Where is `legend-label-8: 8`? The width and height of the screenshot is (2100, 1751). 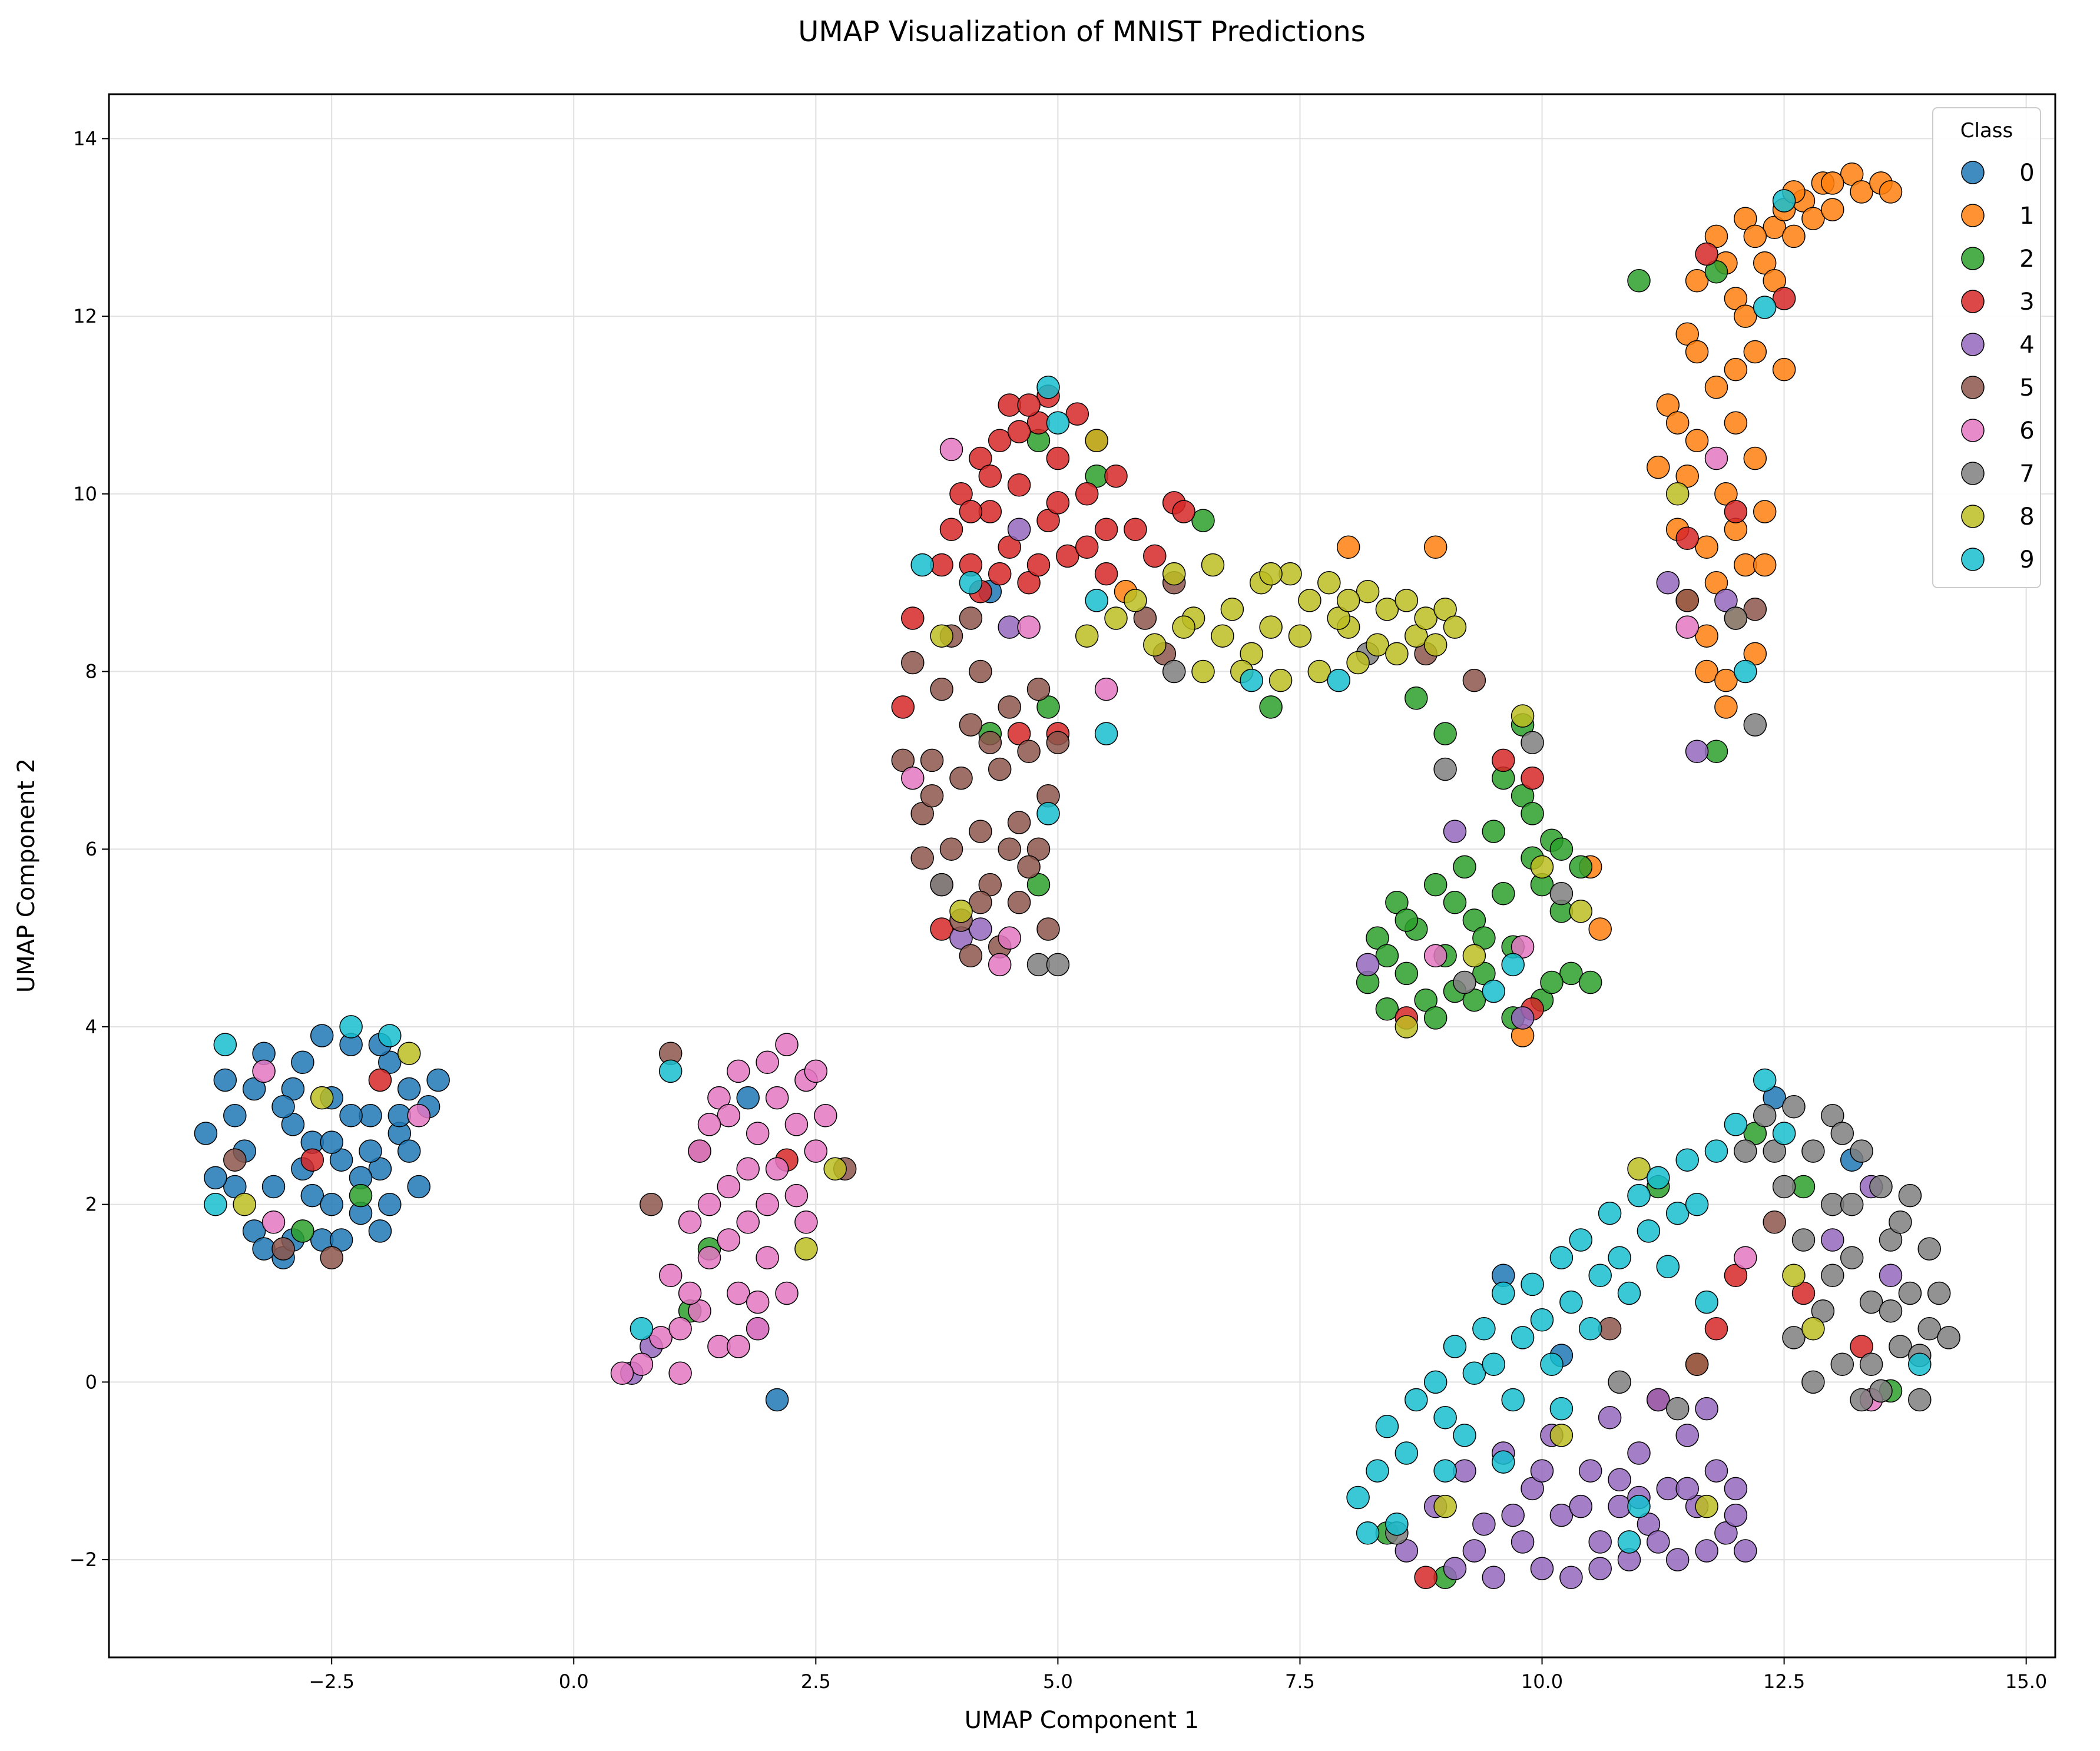
legend-label-8: 8 is located at coordinates (2027, 516).